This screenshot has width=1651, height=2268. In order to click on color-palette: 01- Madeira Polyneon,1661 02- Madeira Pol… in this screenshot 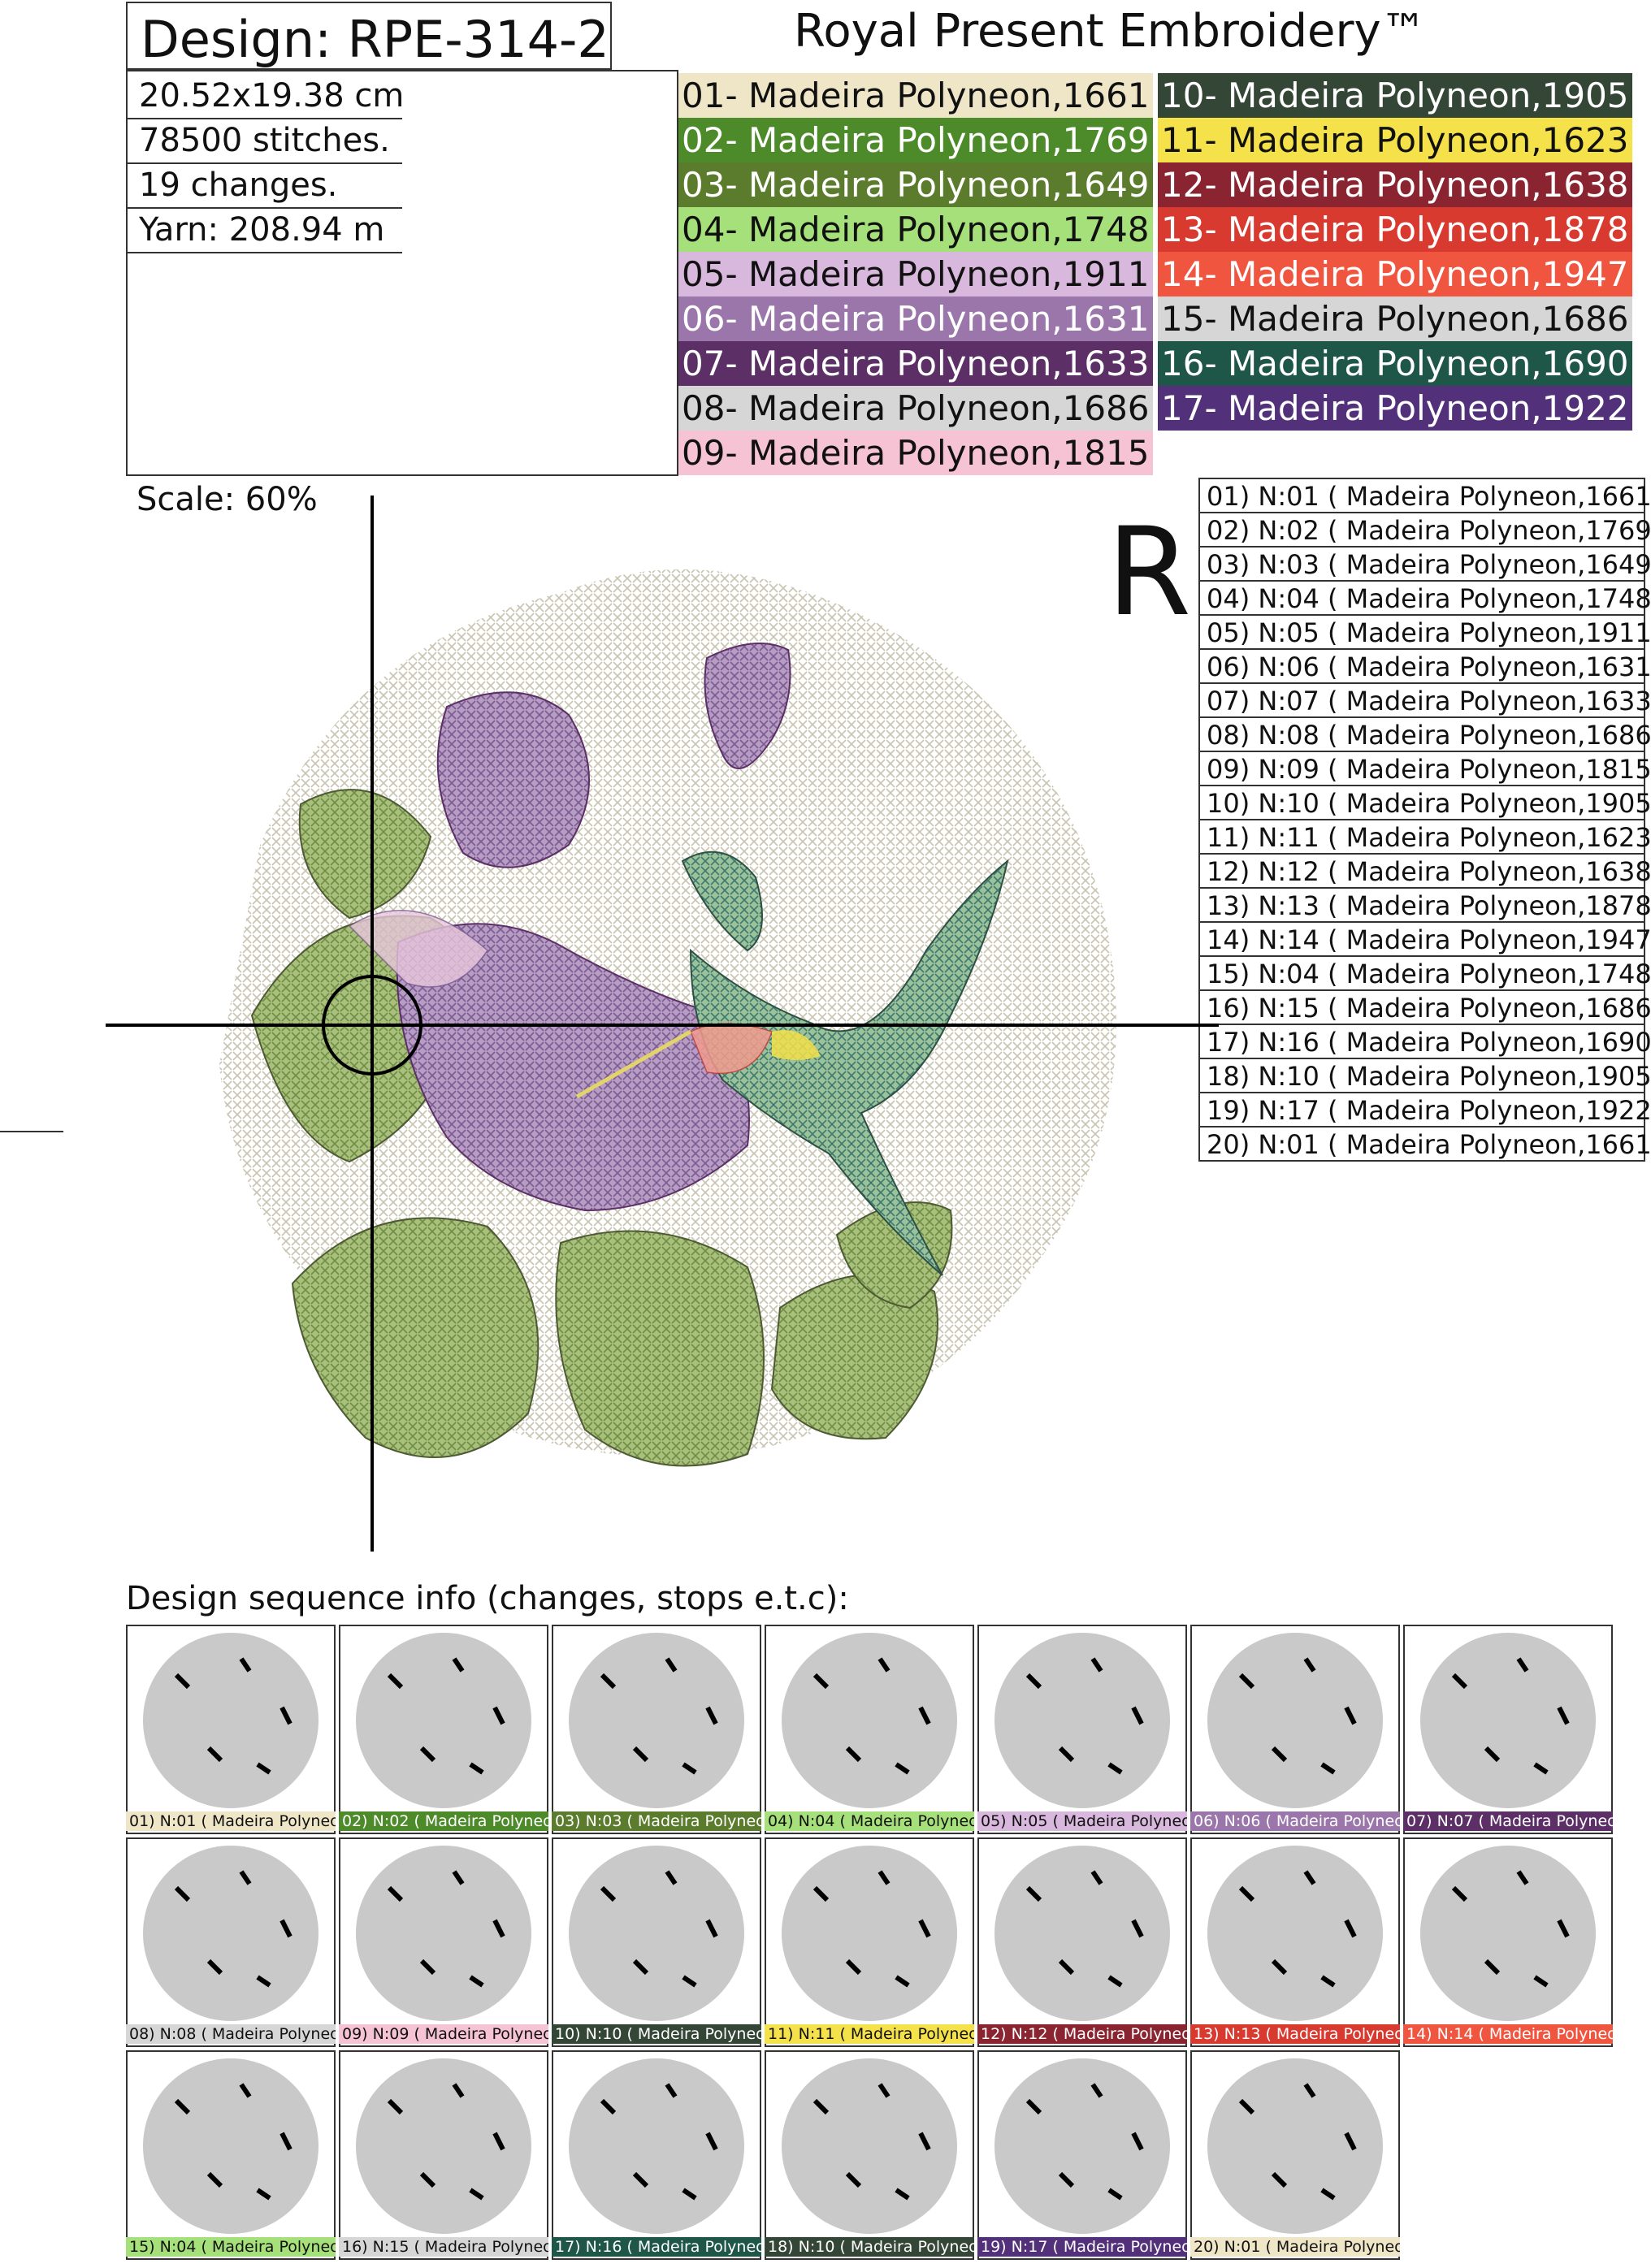, I will do `click(1161, 275)`.